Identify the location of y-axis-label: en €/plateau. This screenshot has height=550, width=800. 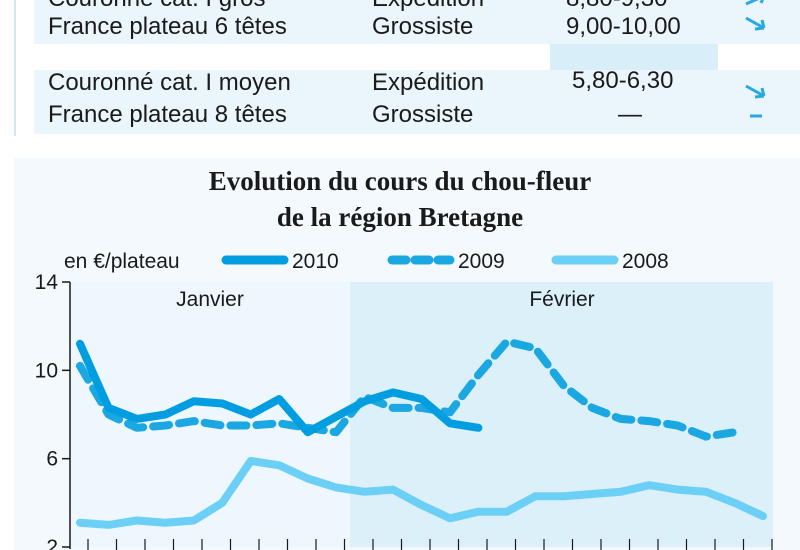
(122, 261).